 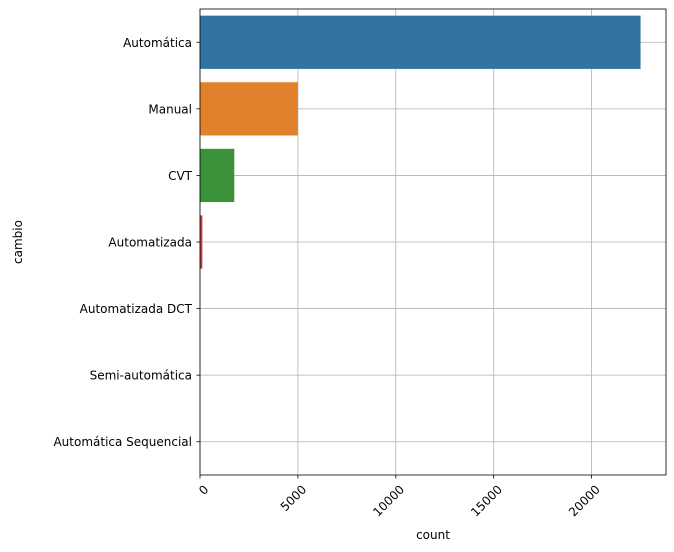 I want to click on y-tick-label: Automática Sequencial, so click(x=122, y=442).